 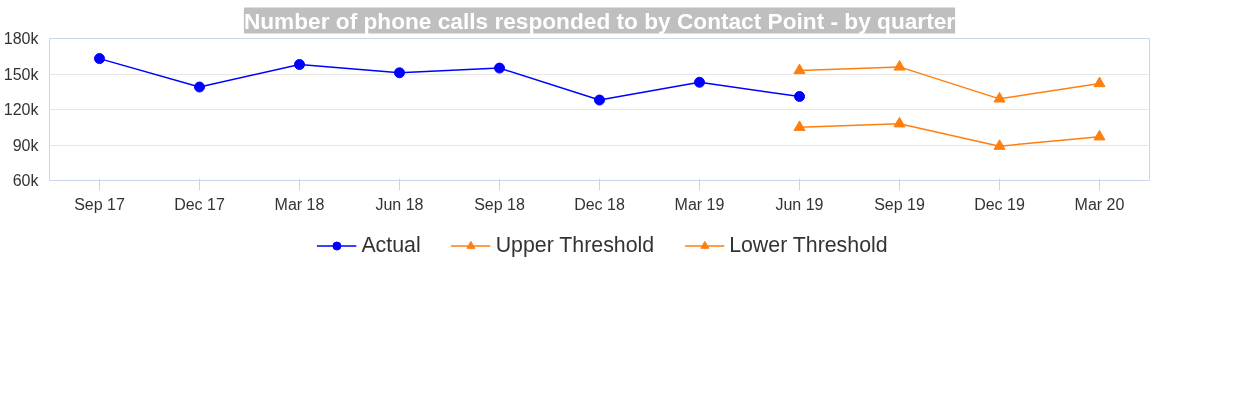 What do you see at coordinates (899, 204) in the screenshot?
I see `x-tick-label: Sep 19` at bounding box center [899, 204].